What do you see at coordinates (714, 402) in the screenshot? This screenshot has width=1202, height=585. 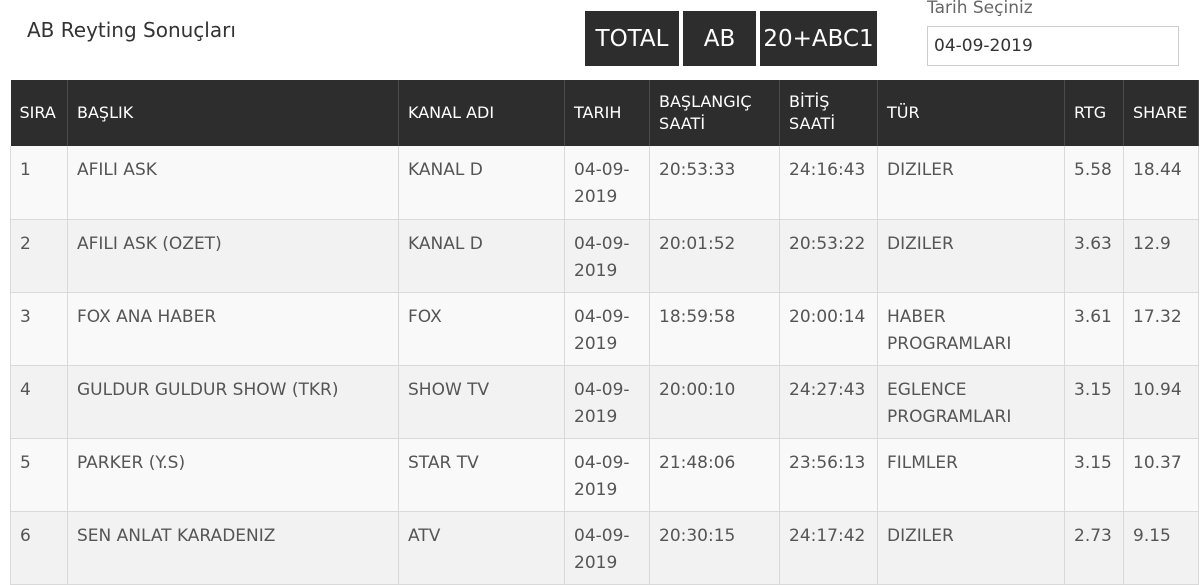 I see `cell-baslangic-saati: 20:00:10` at bounding box center [714, 402].